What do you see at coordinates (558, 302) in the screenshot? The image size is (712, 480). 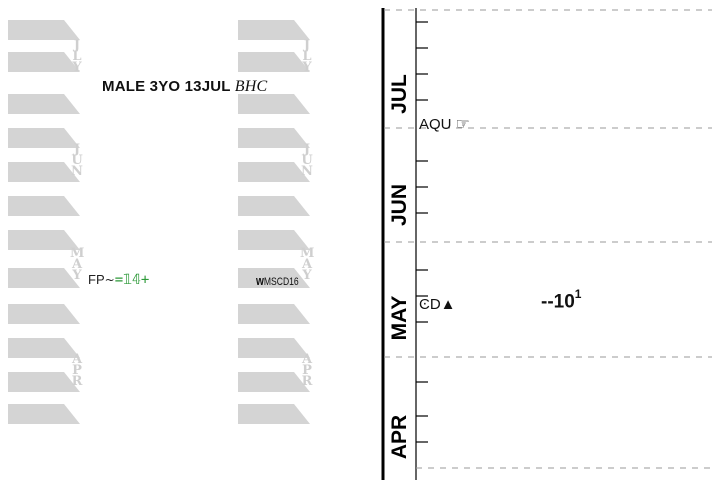 I see `score-value: --10` at bounding box center [558, 302].